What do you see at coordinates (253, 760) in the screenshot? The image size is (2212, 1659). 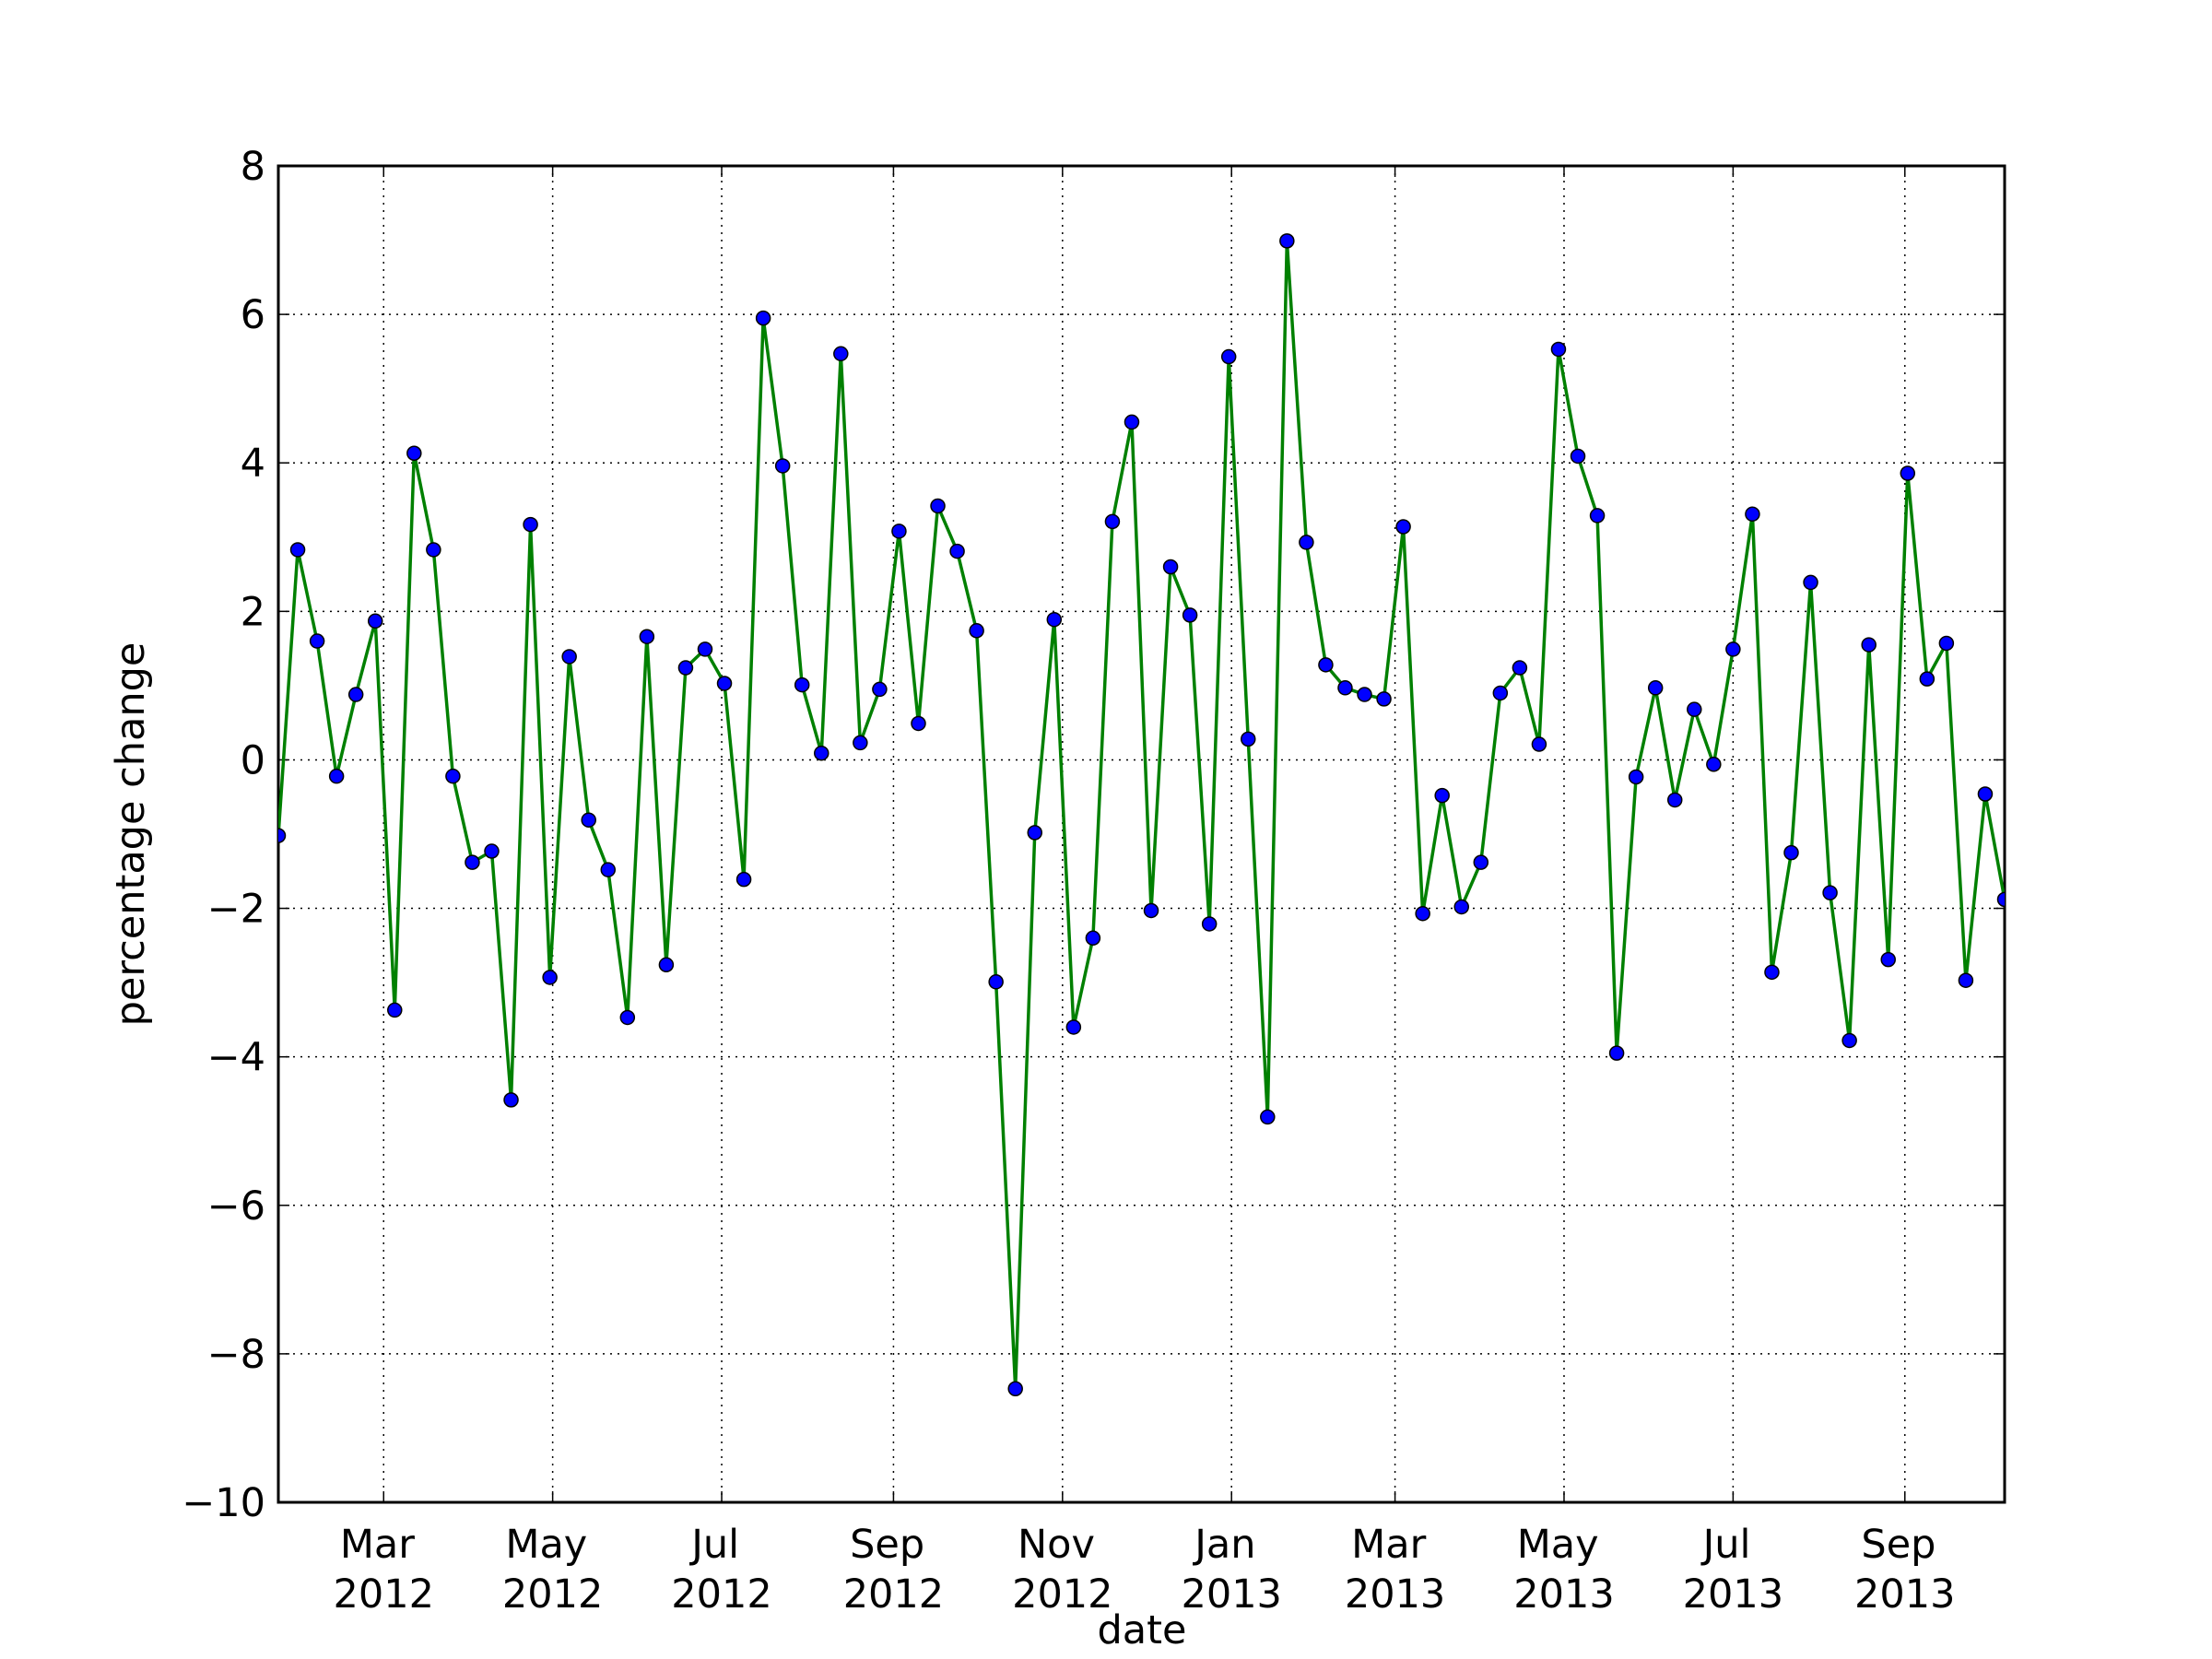 I see `y-tick-label: 0` at bounding box center [253, 760].